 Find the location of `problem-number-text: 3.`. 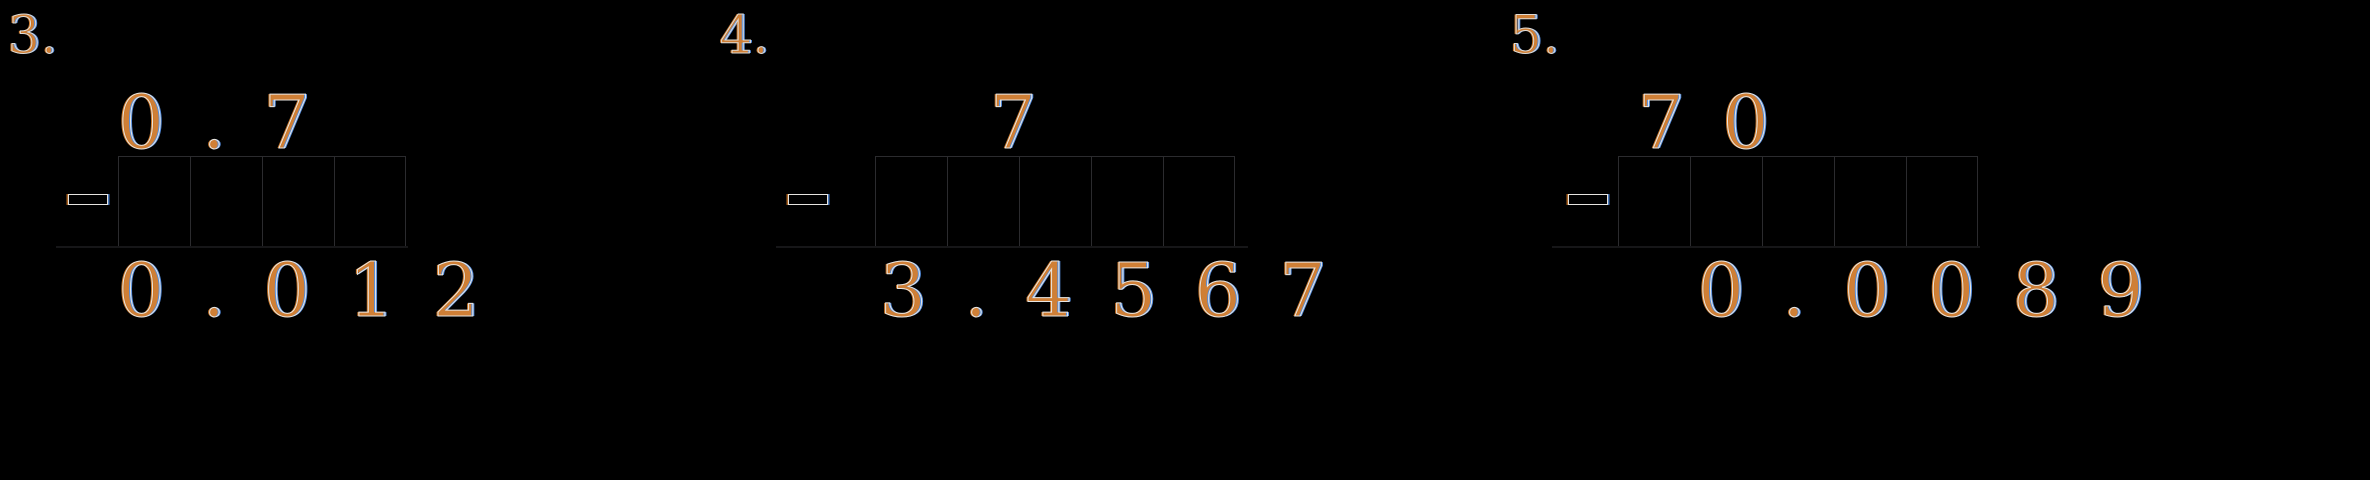

problem-number-text: 3. is located at coordinates (33, 36).